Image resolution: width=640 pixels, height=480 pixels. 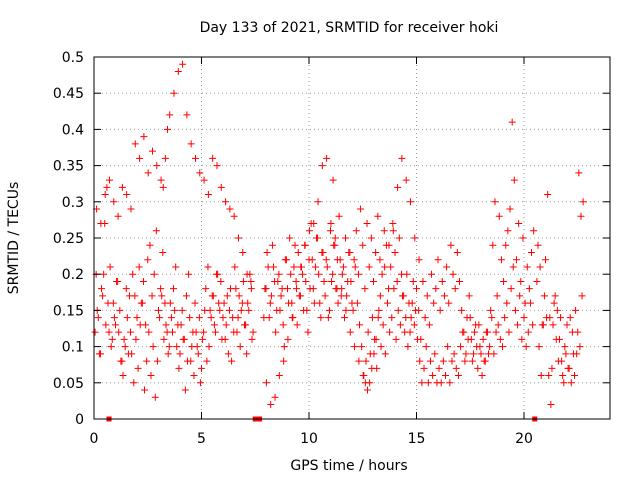 What do you see at coordinates (68, 384) in the screenshot?
I see `y-tick-label: 0.05` at bounding box center [68, 384].